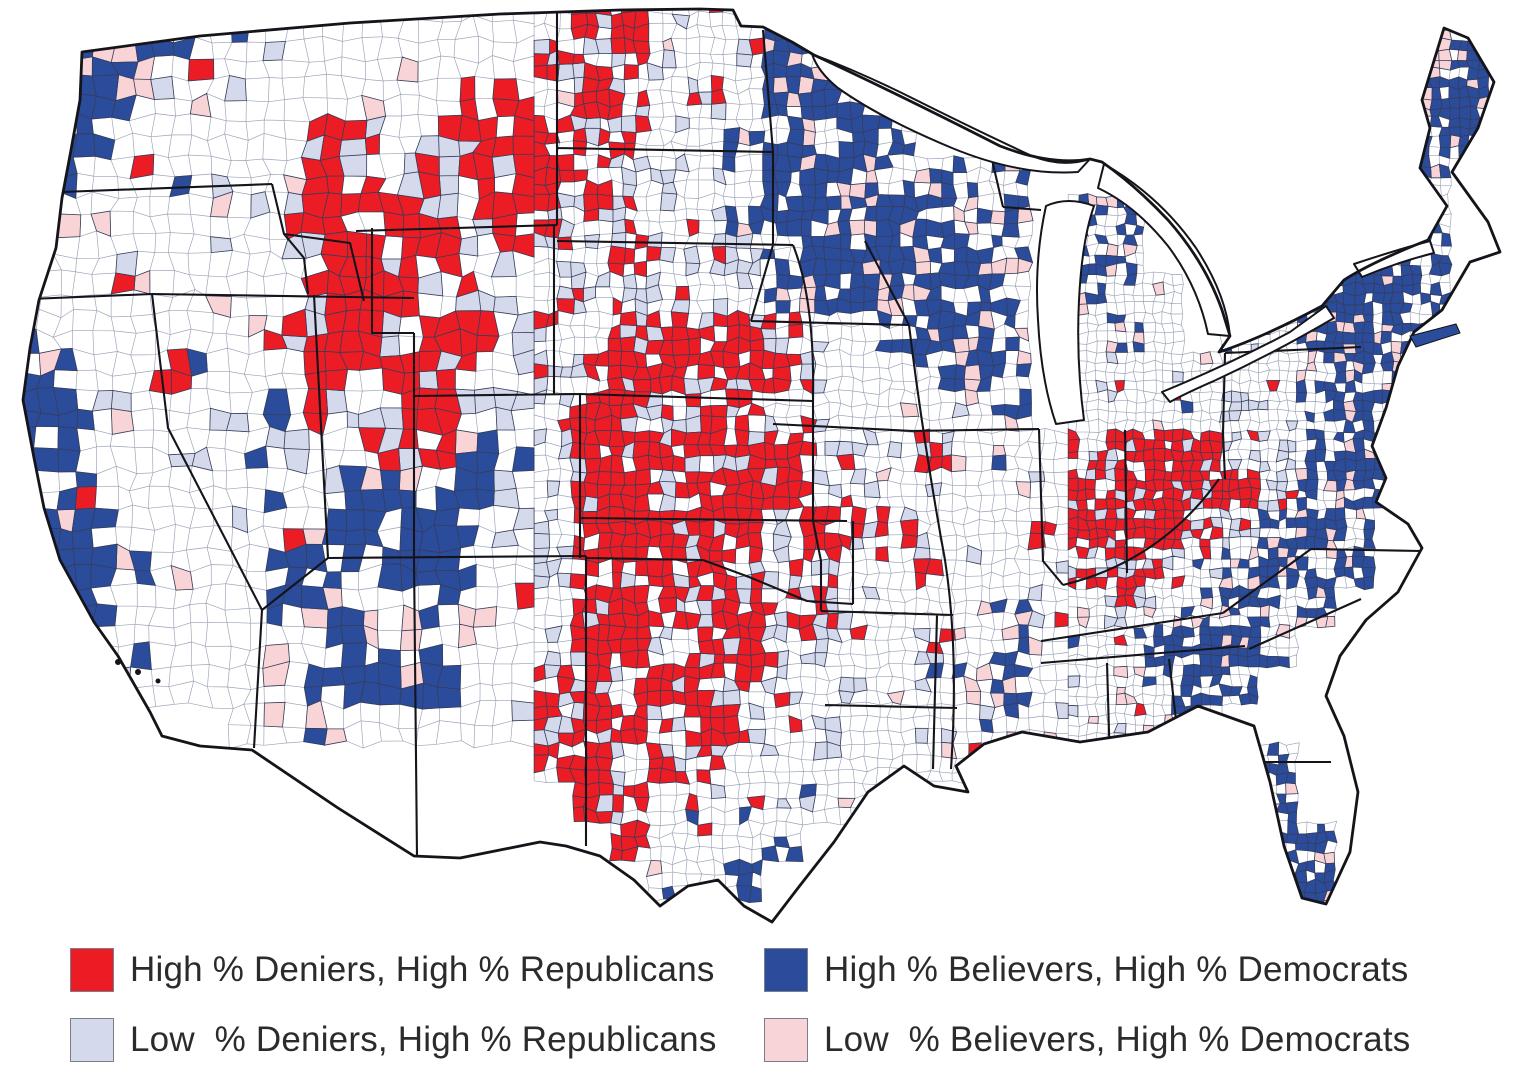 The width and height of the screenshot is (1526, 1073). I want to click on great-lakes, so click(1123, 239).